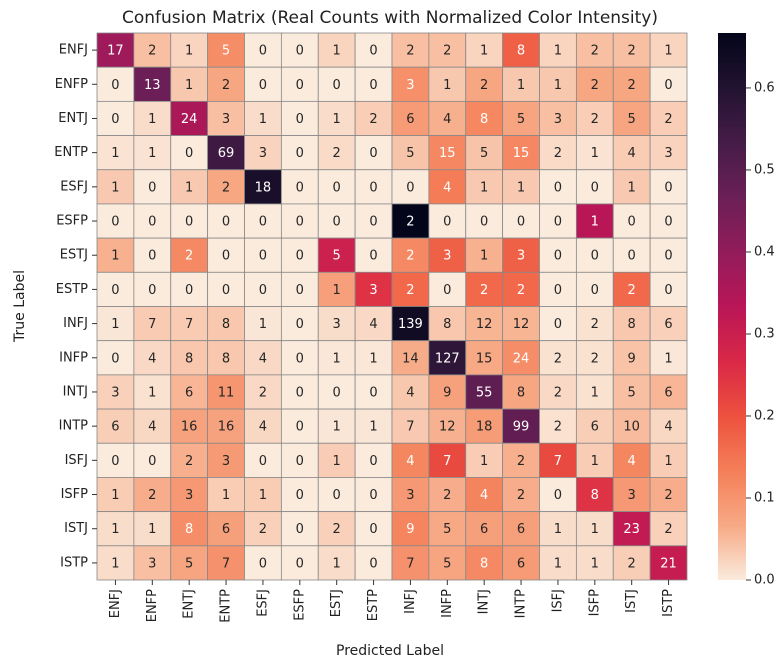 The height and width of the screenshot is (663, 784). I want to click on y-tick-label: ISTP, so click(74, 562).